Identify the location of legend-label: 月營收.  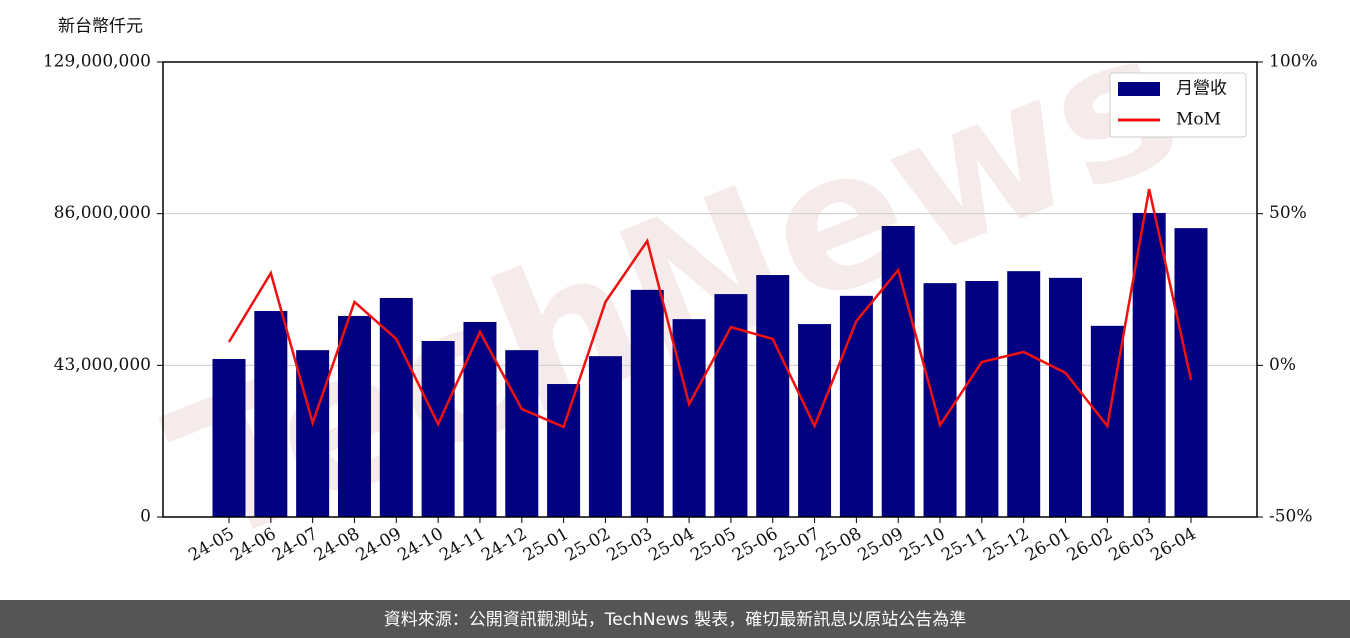
(1201, 89).